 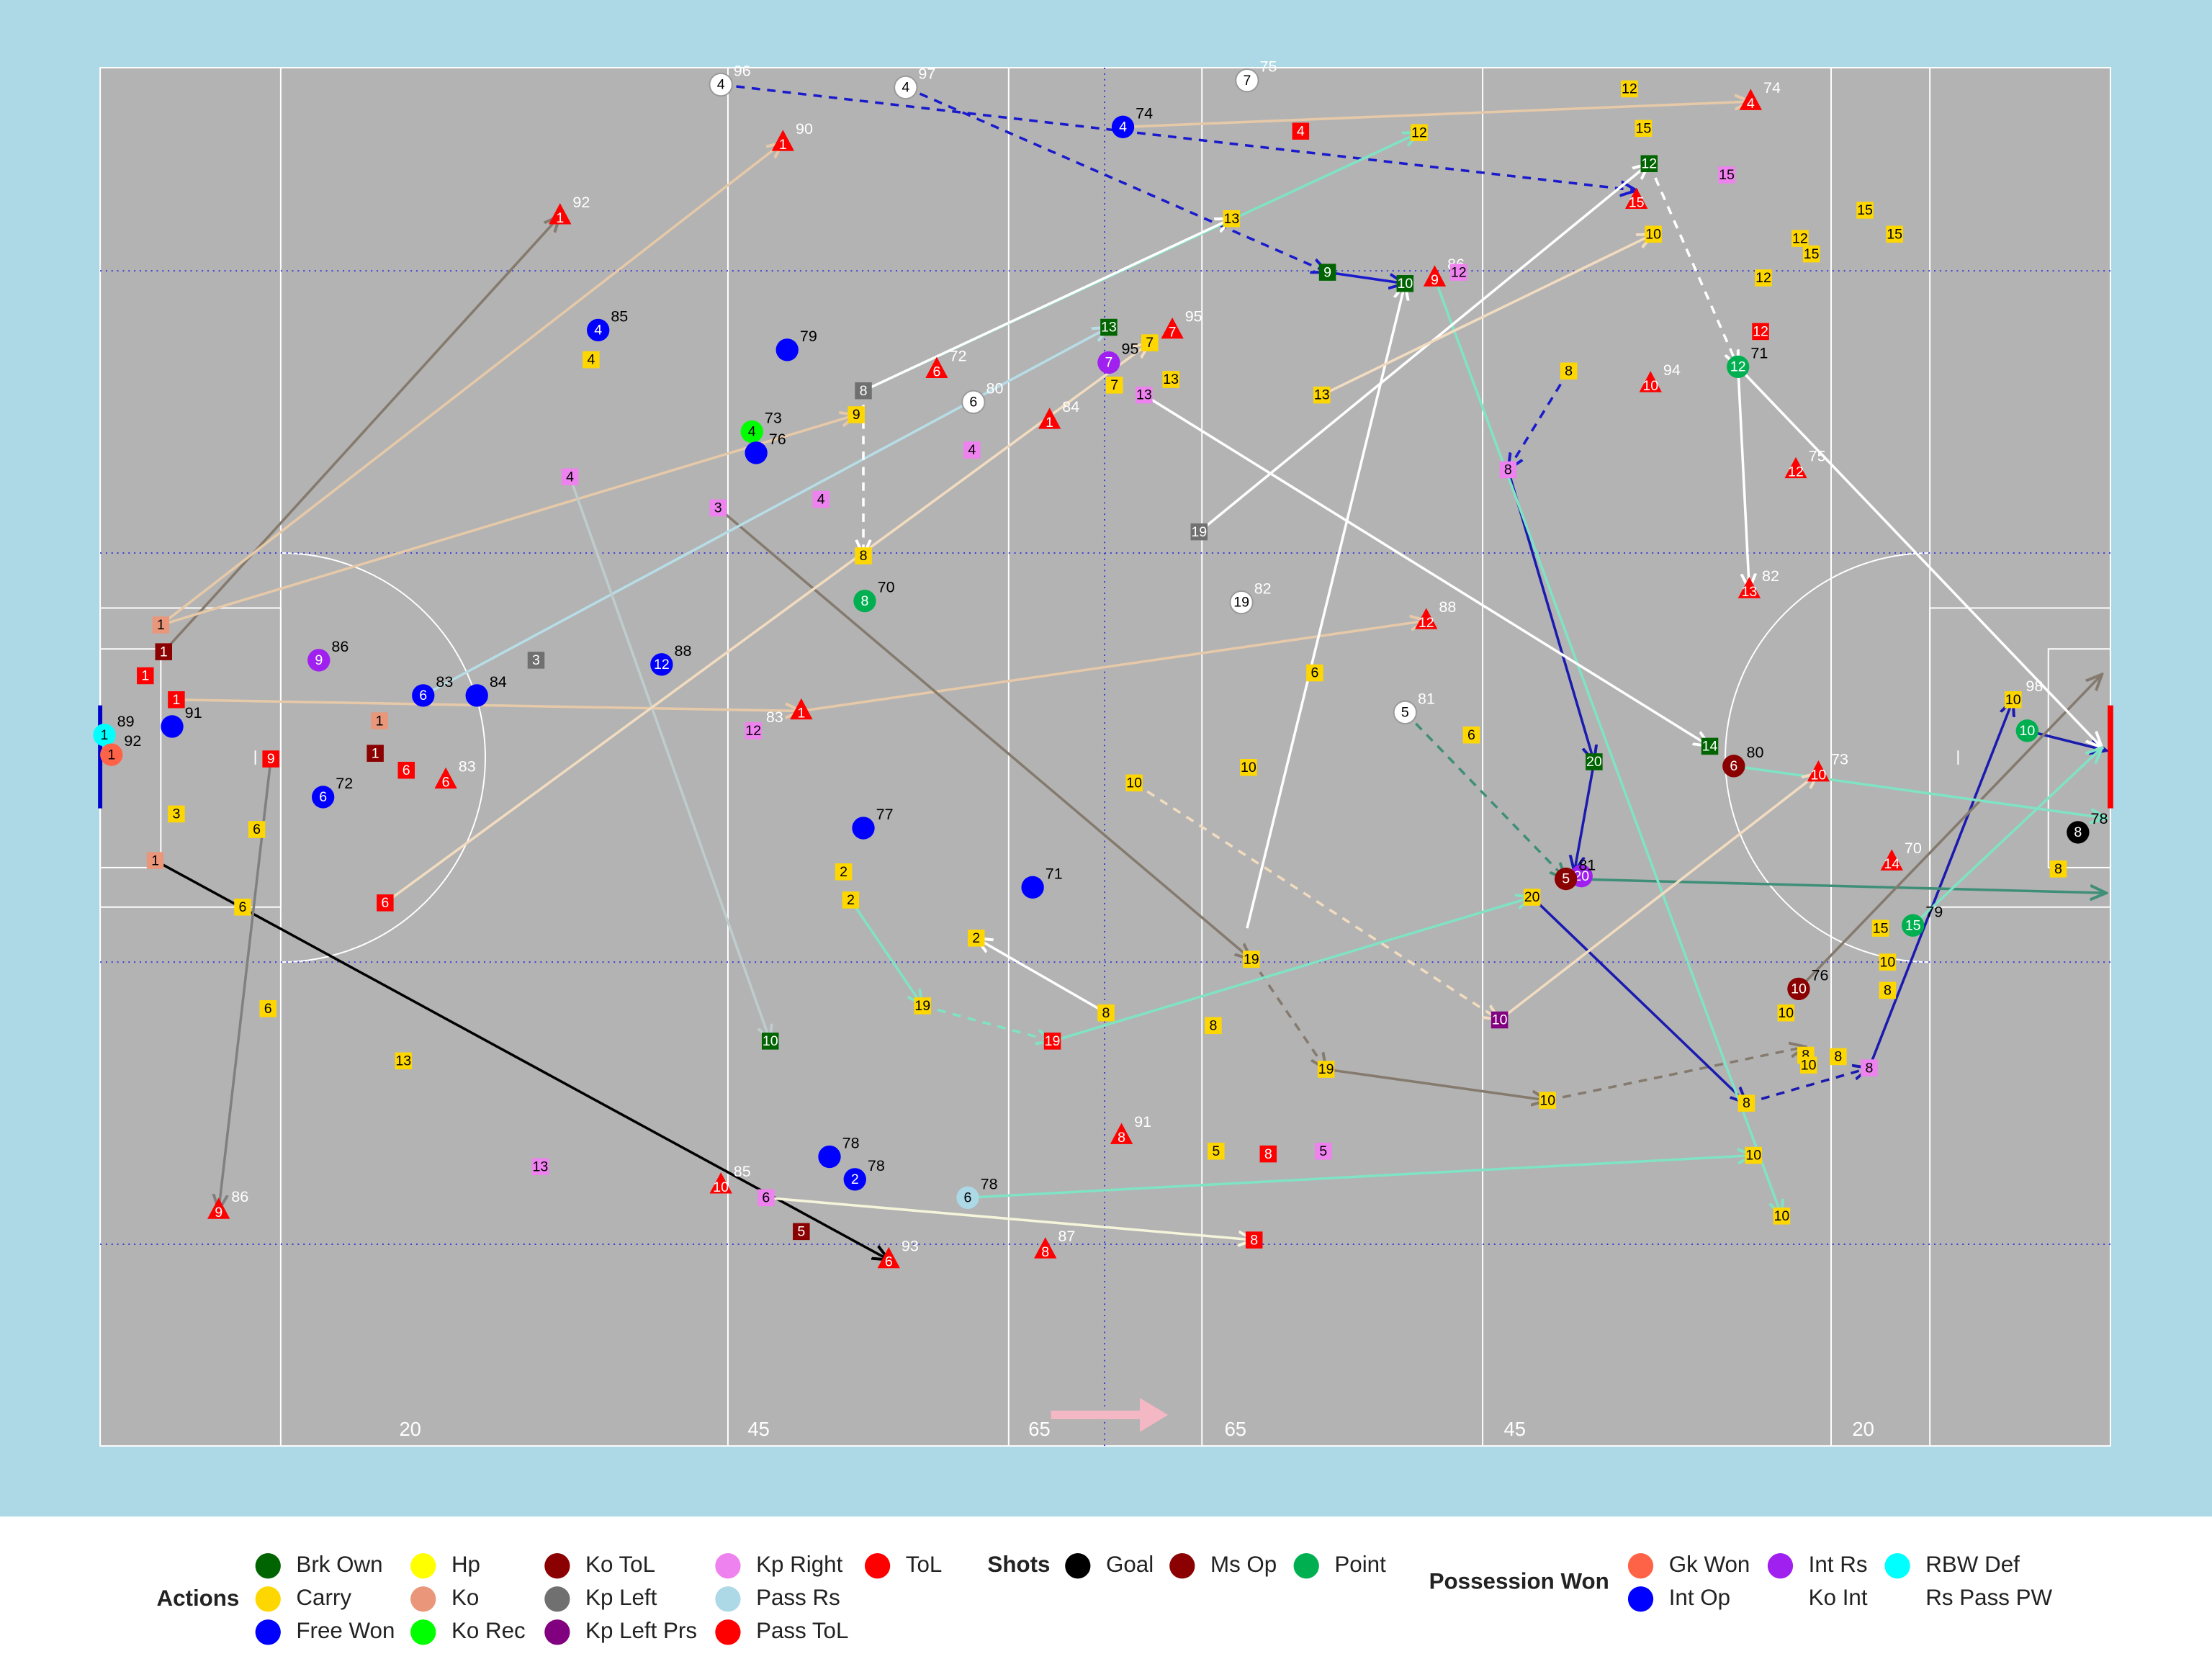 I want to click on event: 5, so click(x=801, y=1232).